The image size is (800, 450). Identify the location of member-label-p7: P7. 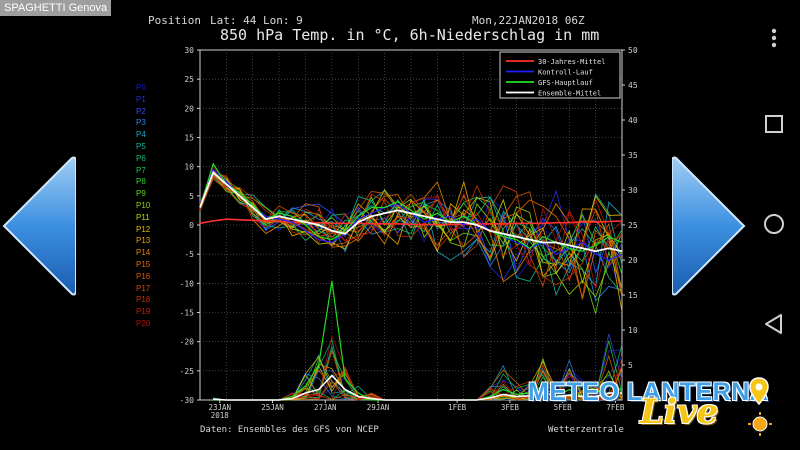
(141, 170).